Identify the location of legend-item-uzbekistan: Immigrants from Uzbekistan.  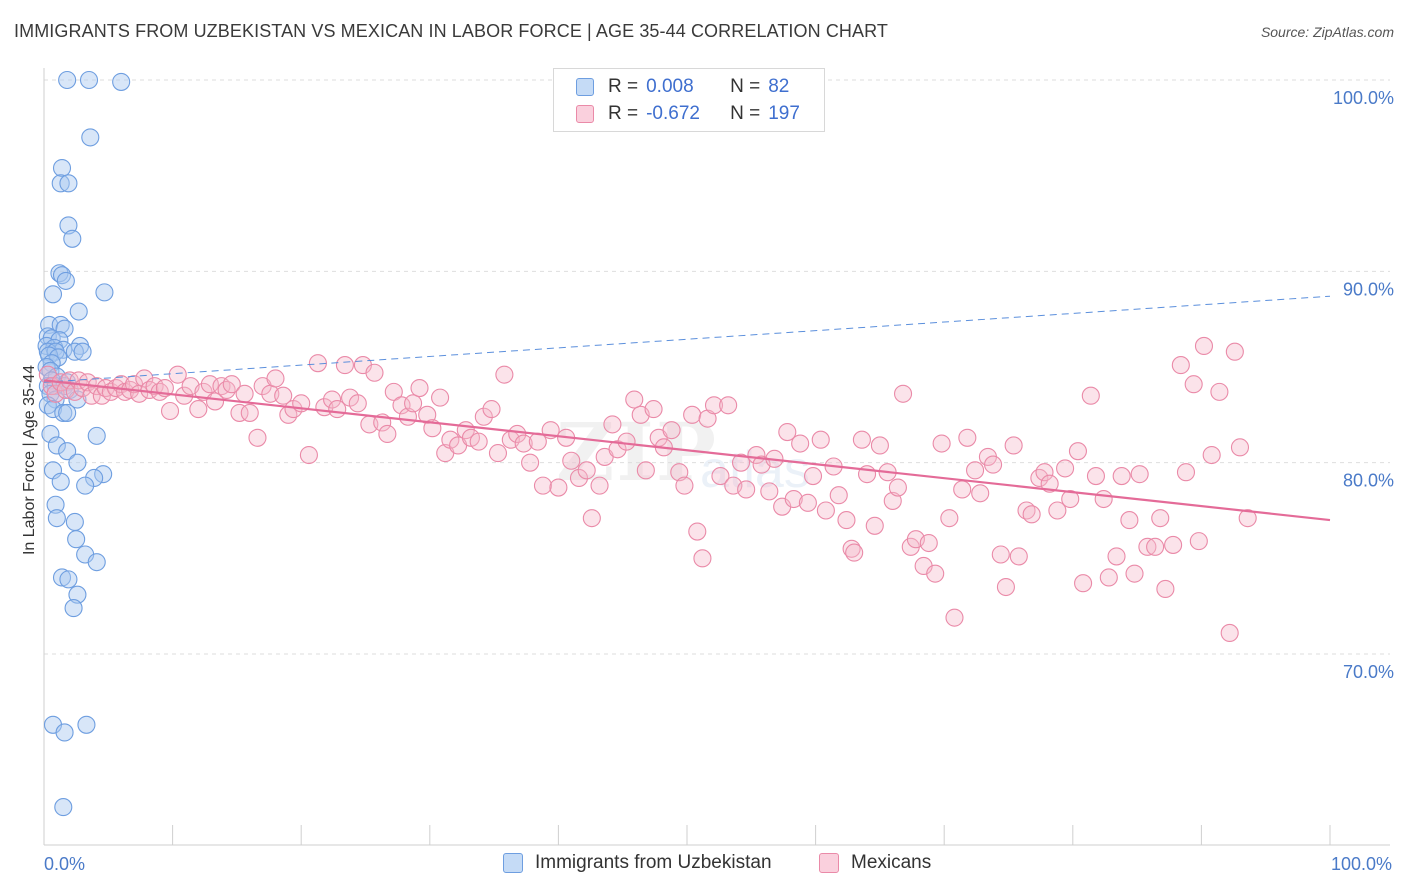
(637, 863).